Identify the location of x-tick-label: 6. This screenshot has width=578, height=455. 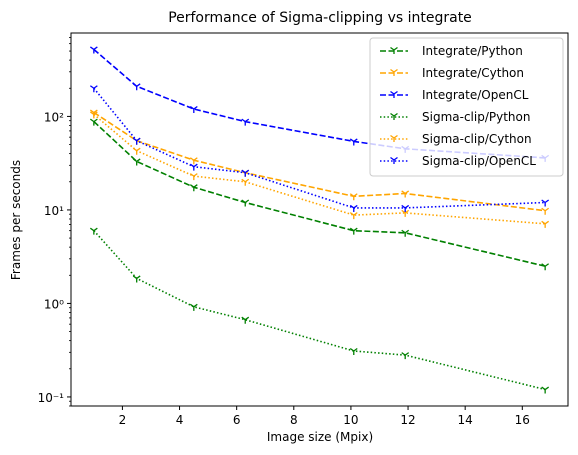
(237, 420).